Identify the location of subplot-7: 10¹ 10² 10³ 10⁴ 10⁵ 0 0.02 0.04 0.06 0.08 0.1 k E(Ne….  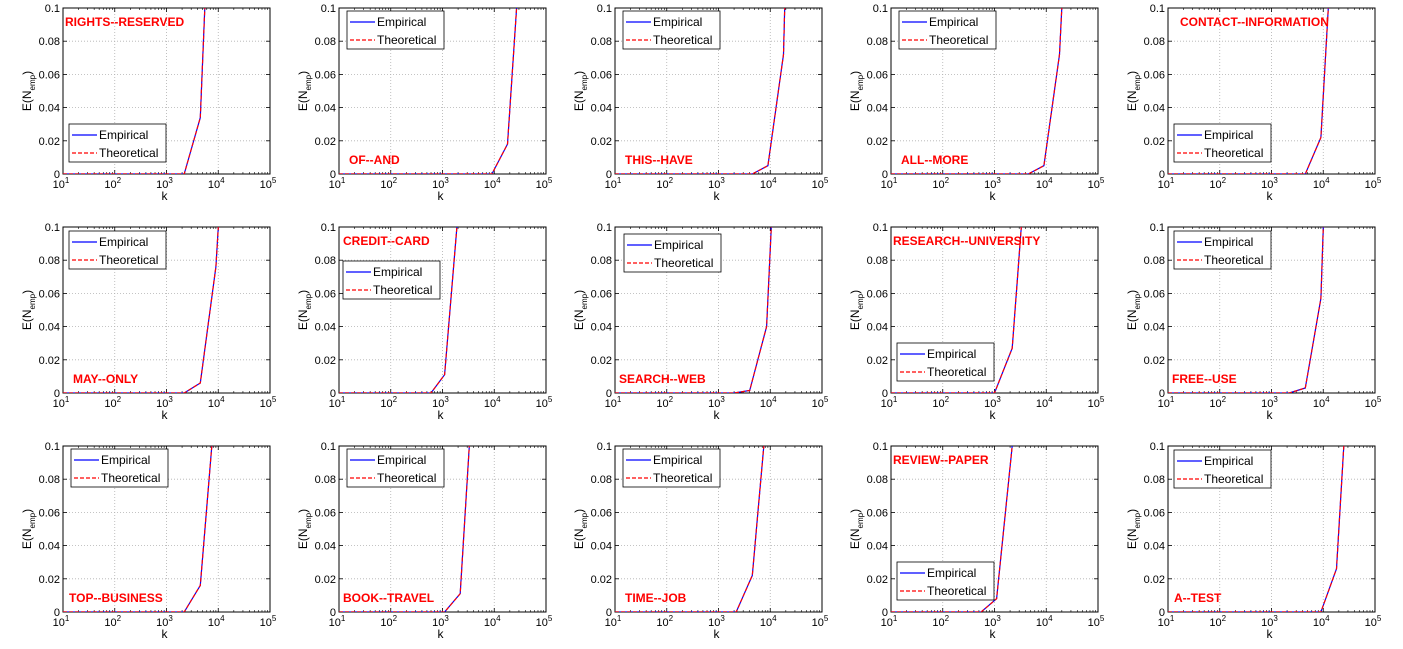
(424, 322).